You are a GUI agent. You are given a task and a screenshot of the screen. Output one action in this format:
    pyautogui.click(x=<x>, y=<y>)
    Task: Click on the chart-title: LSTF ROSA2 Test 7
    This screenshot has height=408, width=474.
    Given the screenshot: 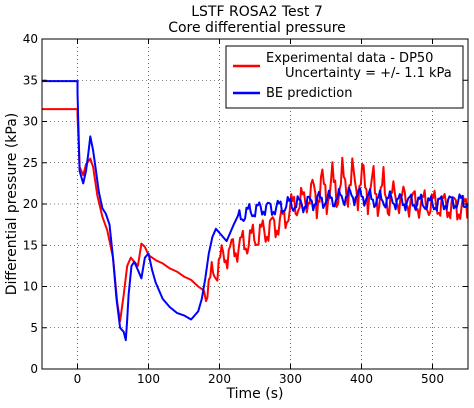 What is the action you would take?
    pyautogui.click(x=257, y=12)
    